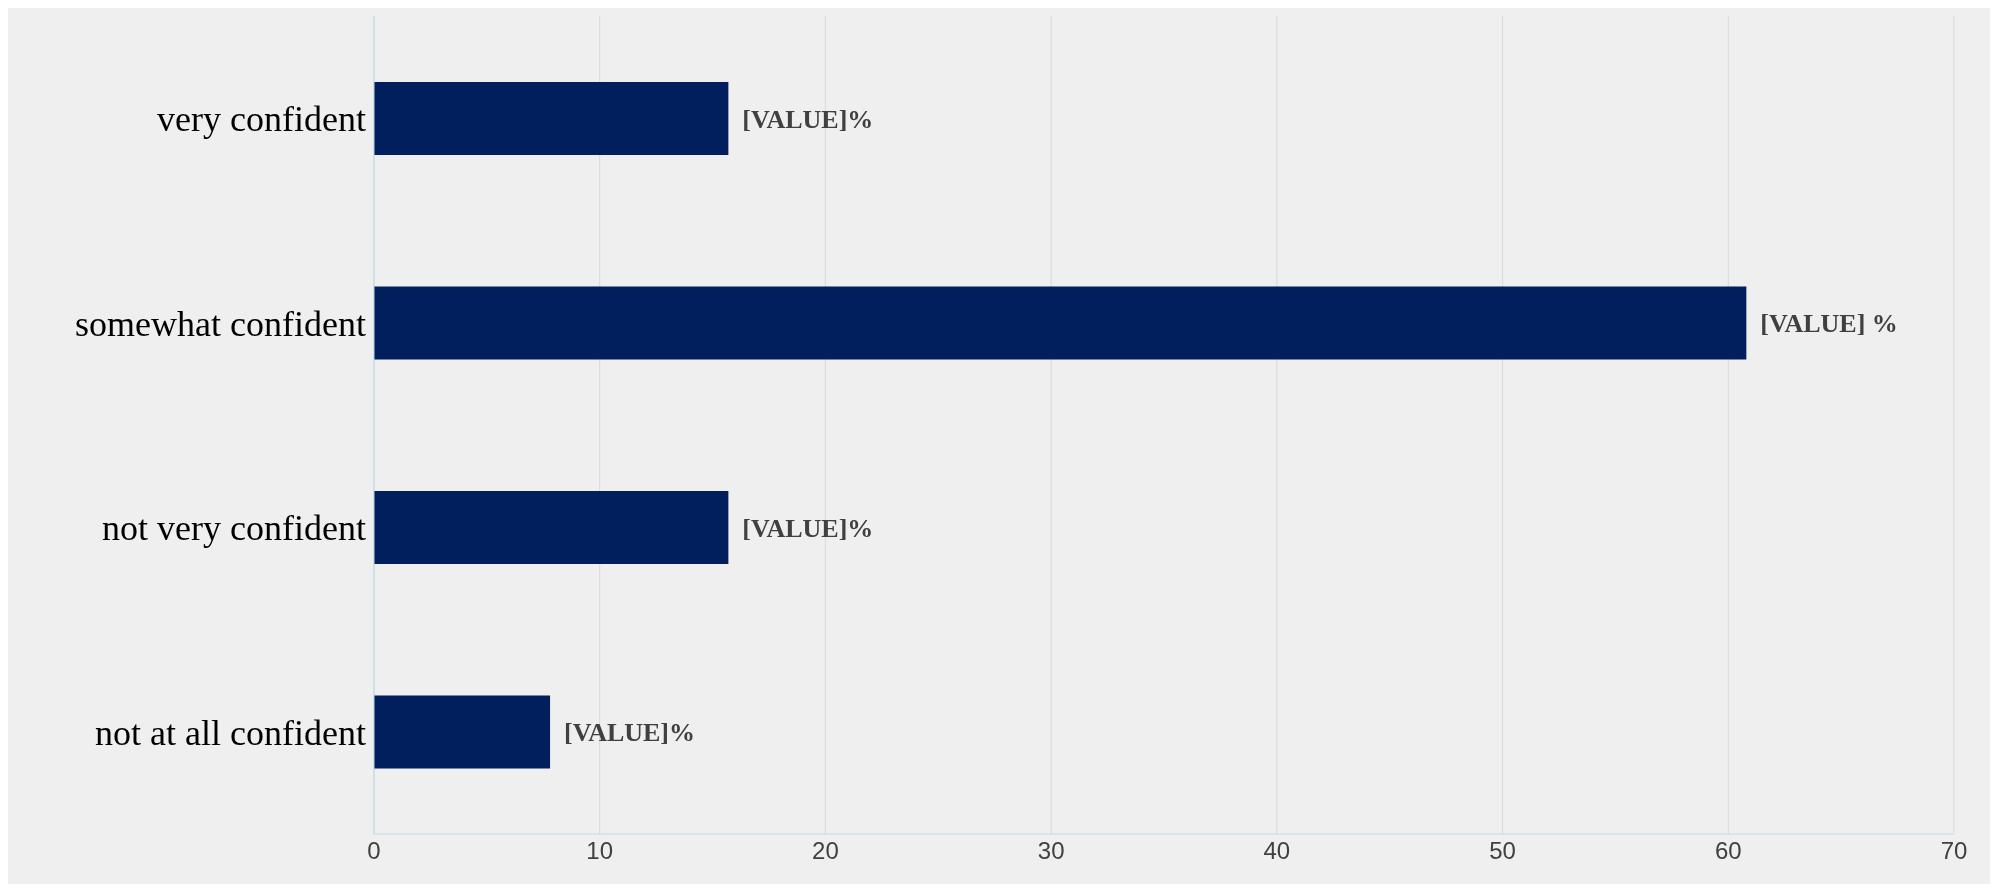 Image resolution: width=1998 pixels, height=892 pixels. Describe the element at coordinates (230, 732) in the screenshot. I see `y-tick-label: not at all confident` at that location.